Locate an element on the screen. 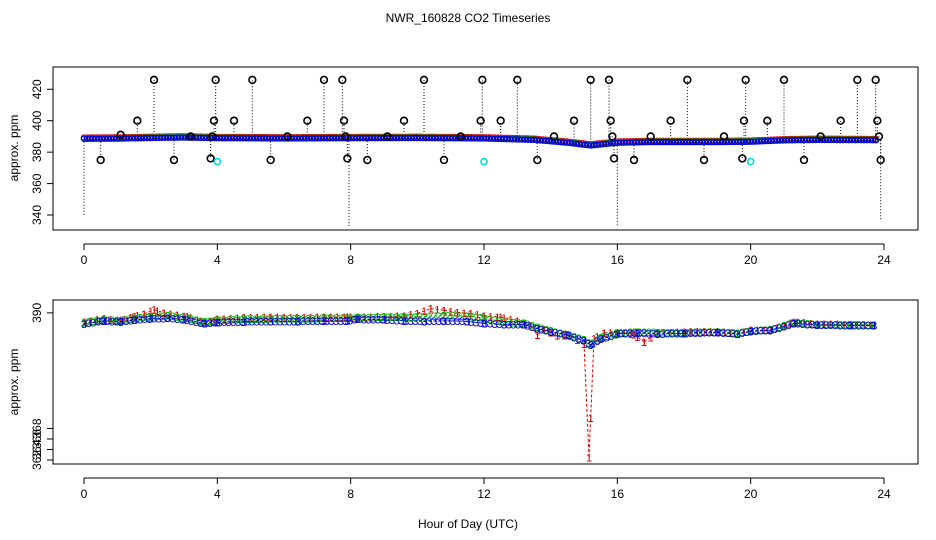 This screenshot has width=936, height=540. x-tick-label: 24 is located at coordinates (884, 260).